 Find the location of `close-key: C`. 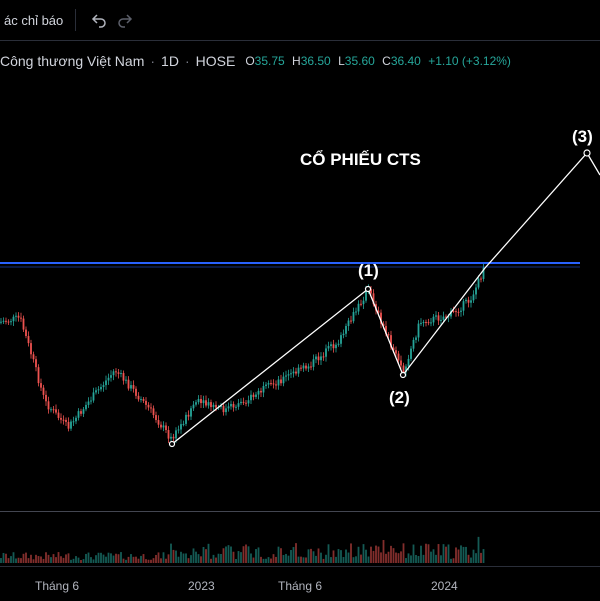

close-key: C is located at coordinates (386, 61).